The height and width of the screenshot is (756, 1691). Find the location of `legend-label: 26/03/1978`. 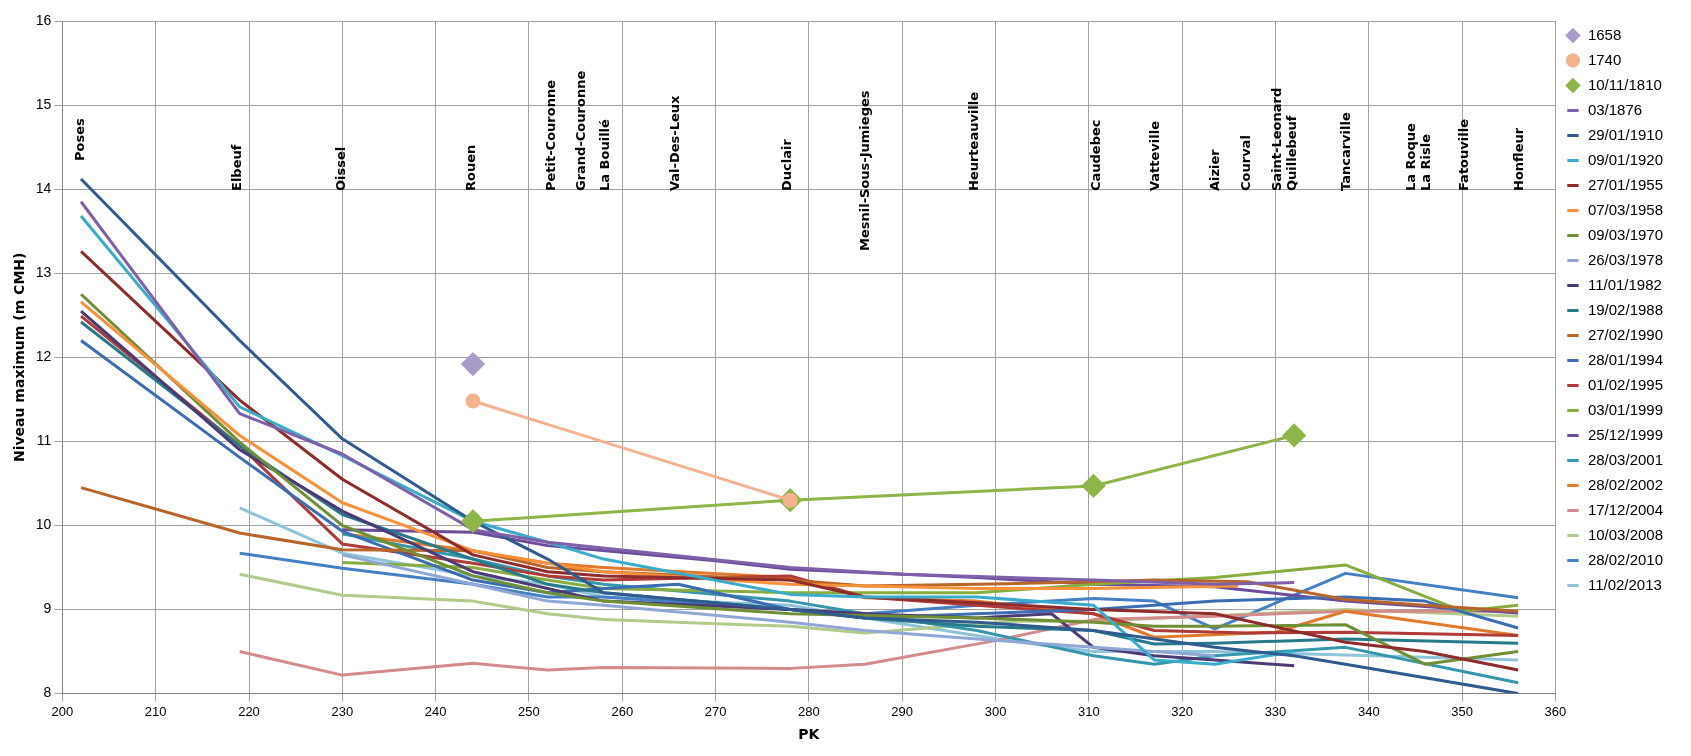

legend-label: 26/03/1978 is located at coordinates (1625, 259).